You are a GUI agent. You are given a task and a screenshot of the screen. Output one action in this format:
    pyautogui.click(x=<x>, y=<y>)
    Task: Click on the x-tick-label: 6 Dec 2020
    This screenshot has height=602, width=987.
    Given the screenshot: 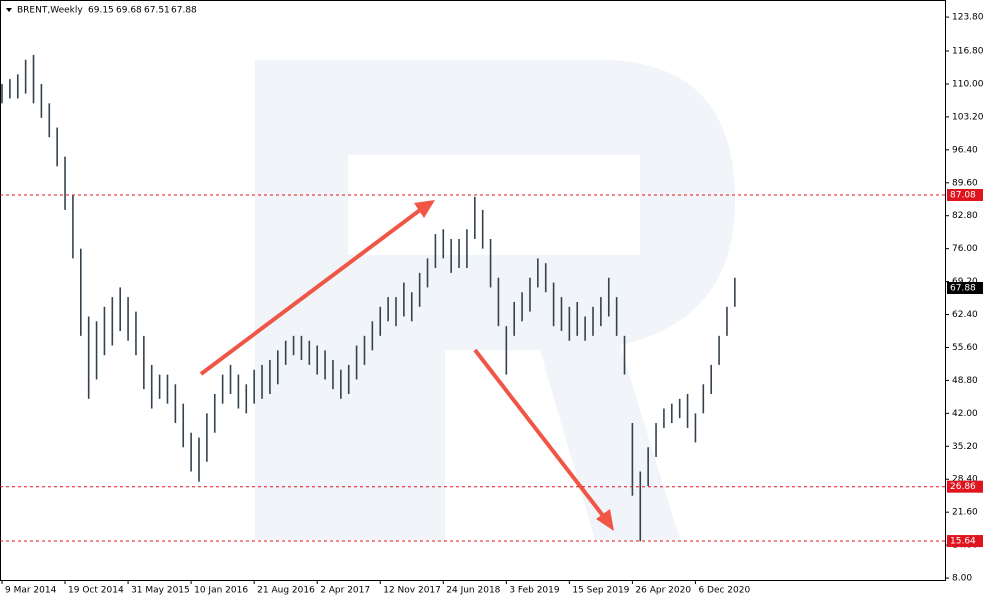 What is the action you would take?
    pyautogui.click(x=724, y=591)
    